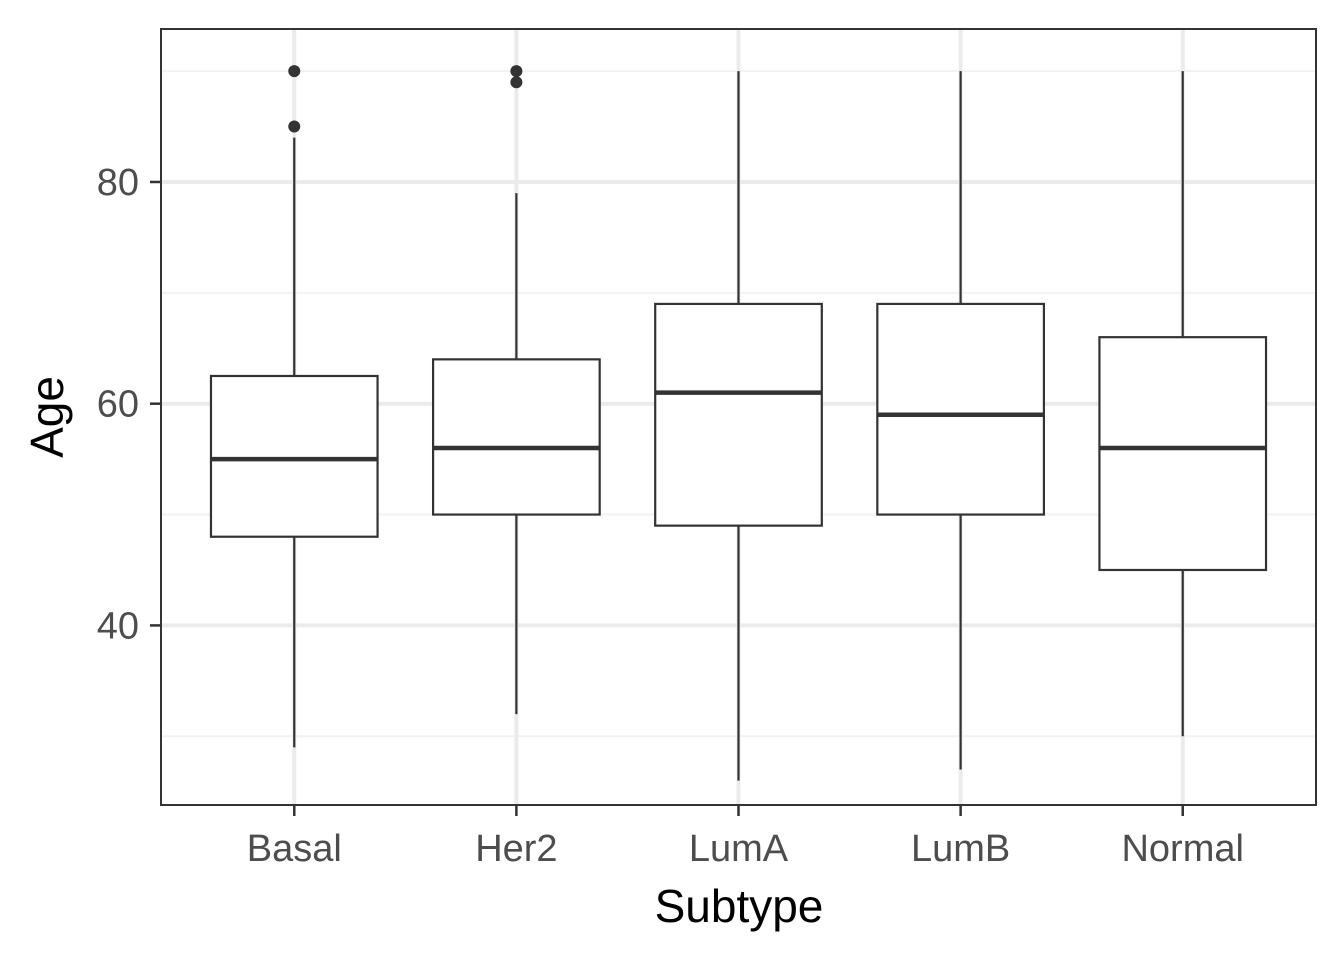 The height and width of the screenshot is (960, 1344). I want to click on x-tick-label: Her2, so click(516, 849).